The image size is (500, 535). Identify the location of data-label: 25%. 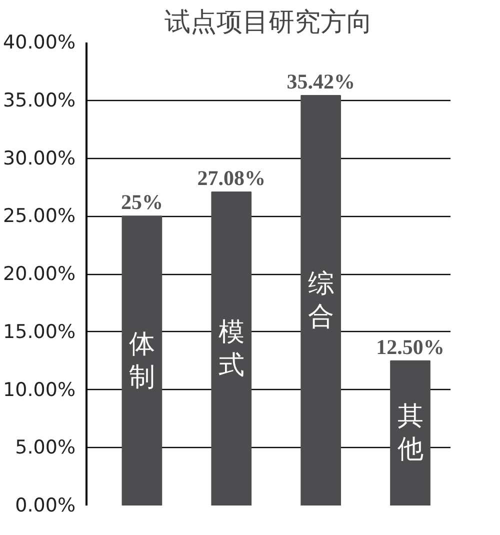
(141, 202).